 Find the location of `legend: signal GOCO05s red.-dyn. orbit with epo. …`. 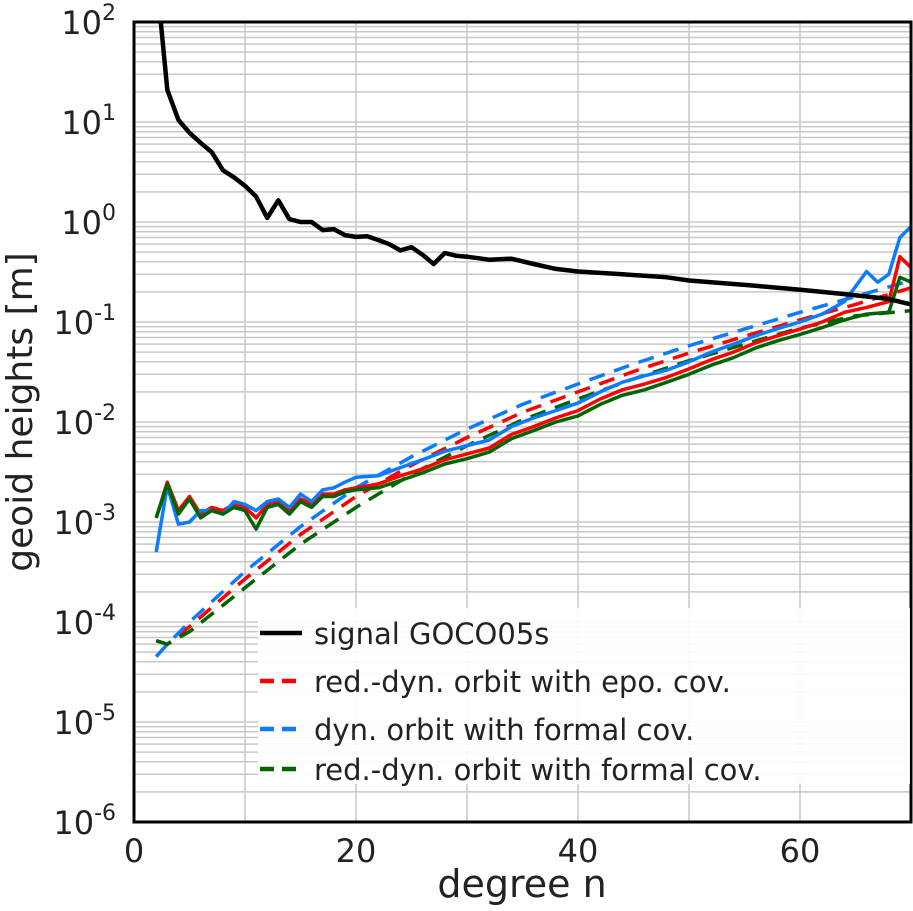

legend: signal GOCO05s red.-dyn. orbit with epo. … is located at coordinates (584, 697).